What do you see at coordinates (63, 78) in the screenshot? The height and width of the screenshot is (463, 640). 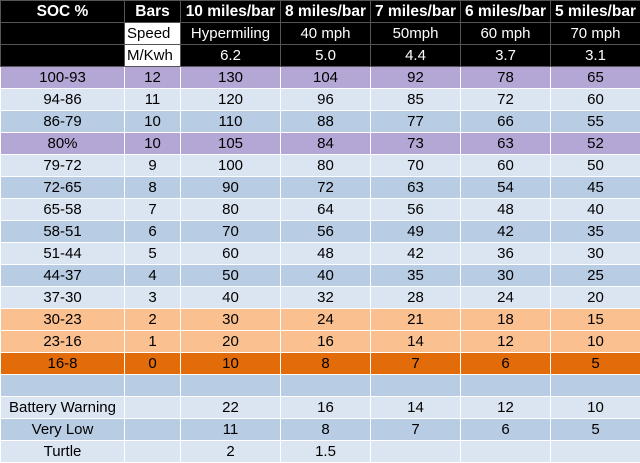 I see `row-label: 100-93` at bounding box center [63, 78].